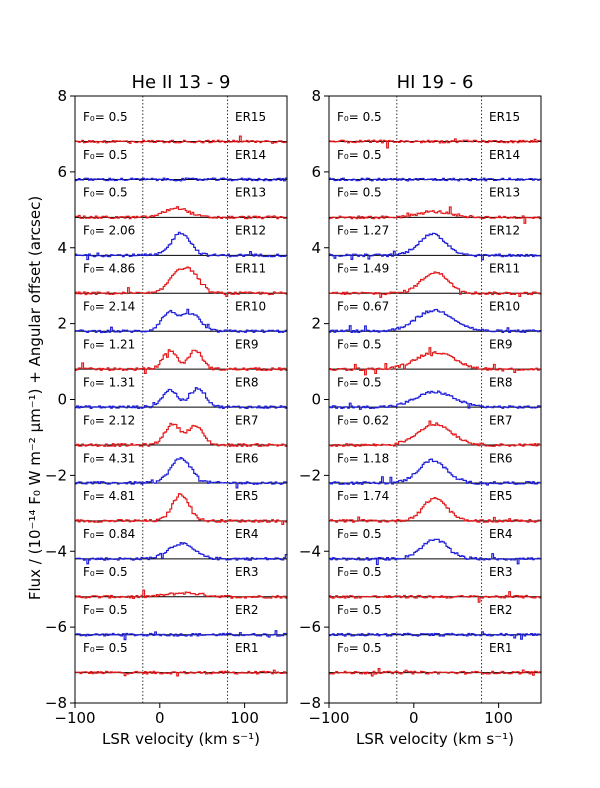 This screenshot has height=788, width=600. What do you see at coordinates (363, 269) in the screenshot?
I see `scale-label: F₀= 1.49` at bounding box center [363, 269].